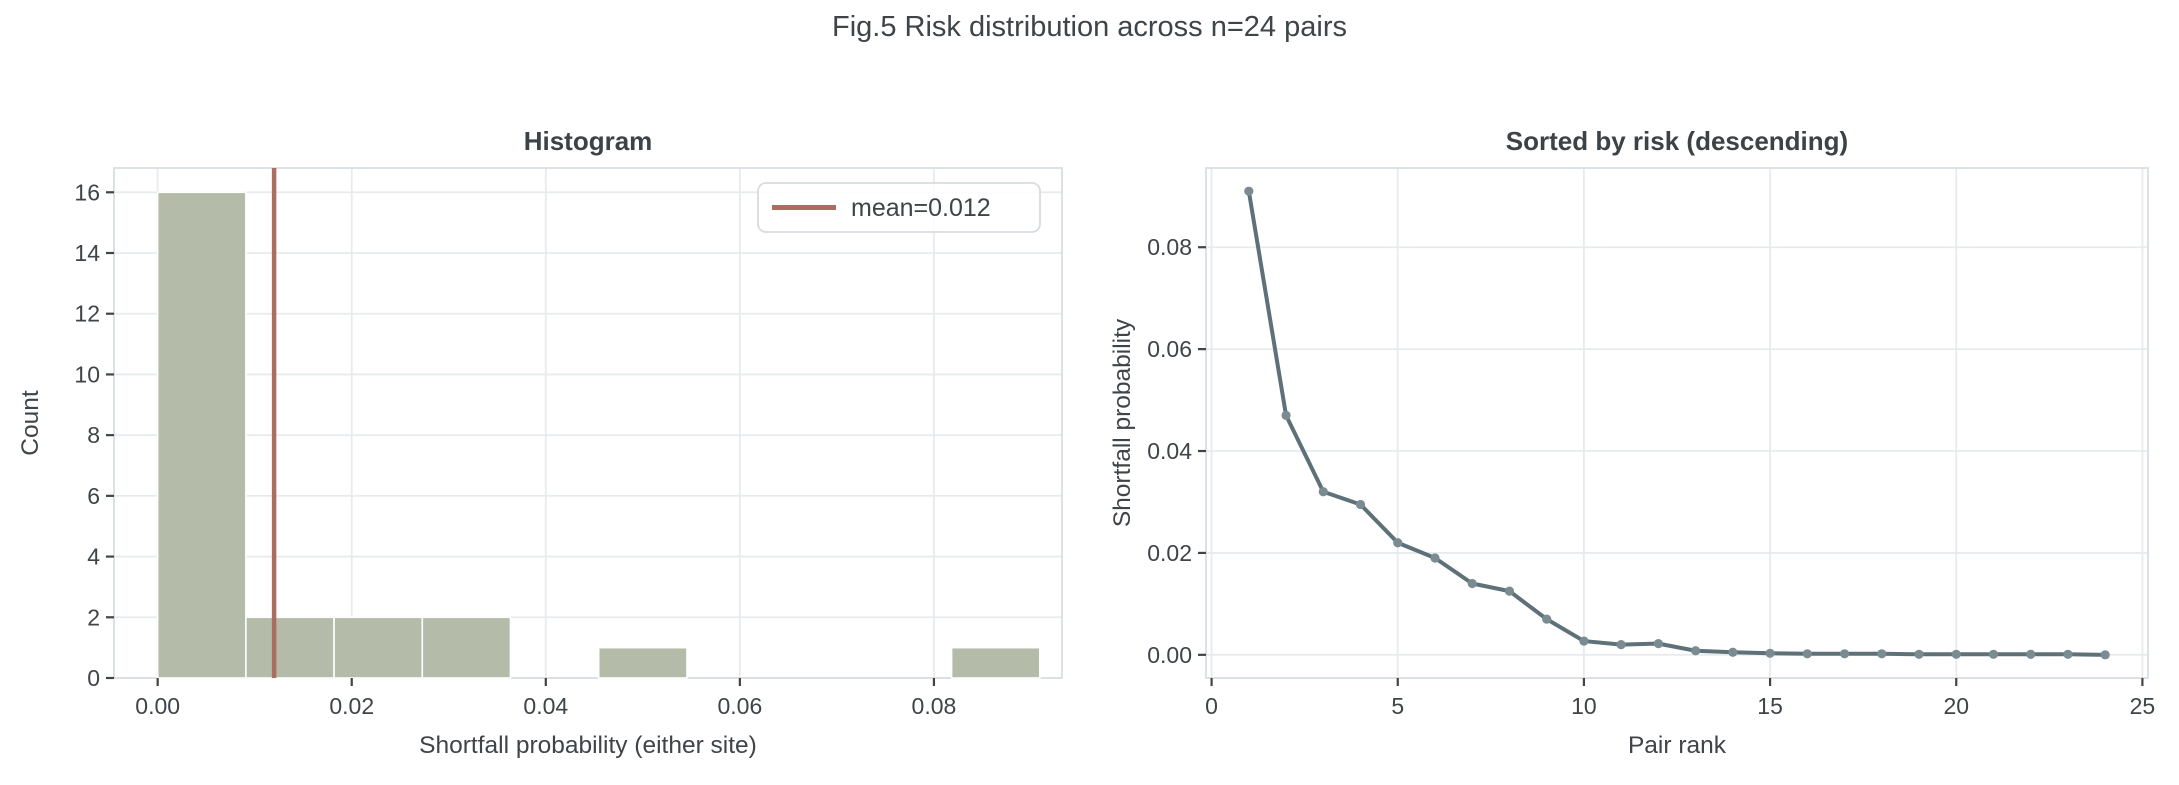 The image size is (2179, 785). Describe the element at coordinates (588, 745) in the screenshot. I see `histogram-xlabel: Shortfall probability (either site)` at that location.